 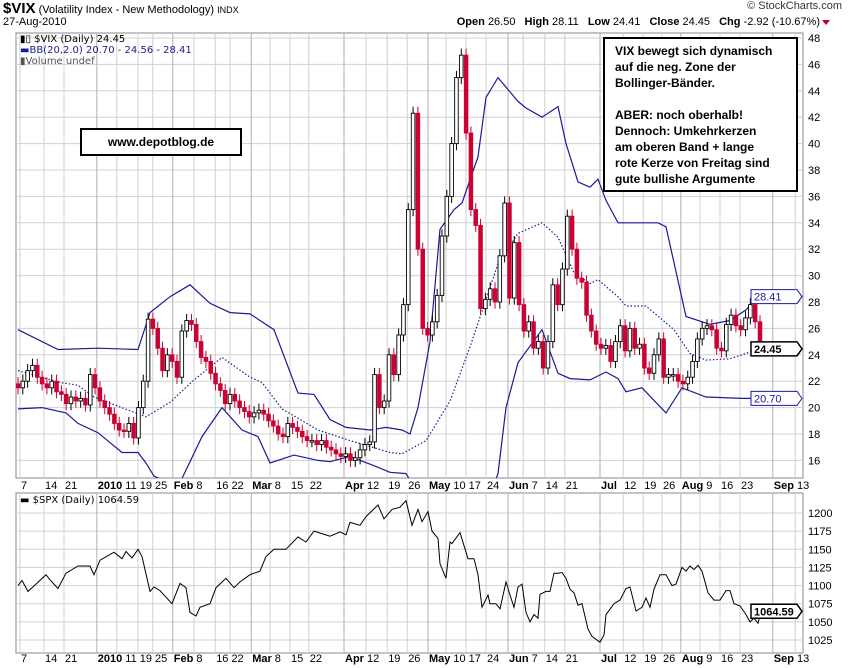 What do you see at coordinates (814, 171) in the screenshot?
I see `y-tick-label: 38` at bounding box center [814, 171].